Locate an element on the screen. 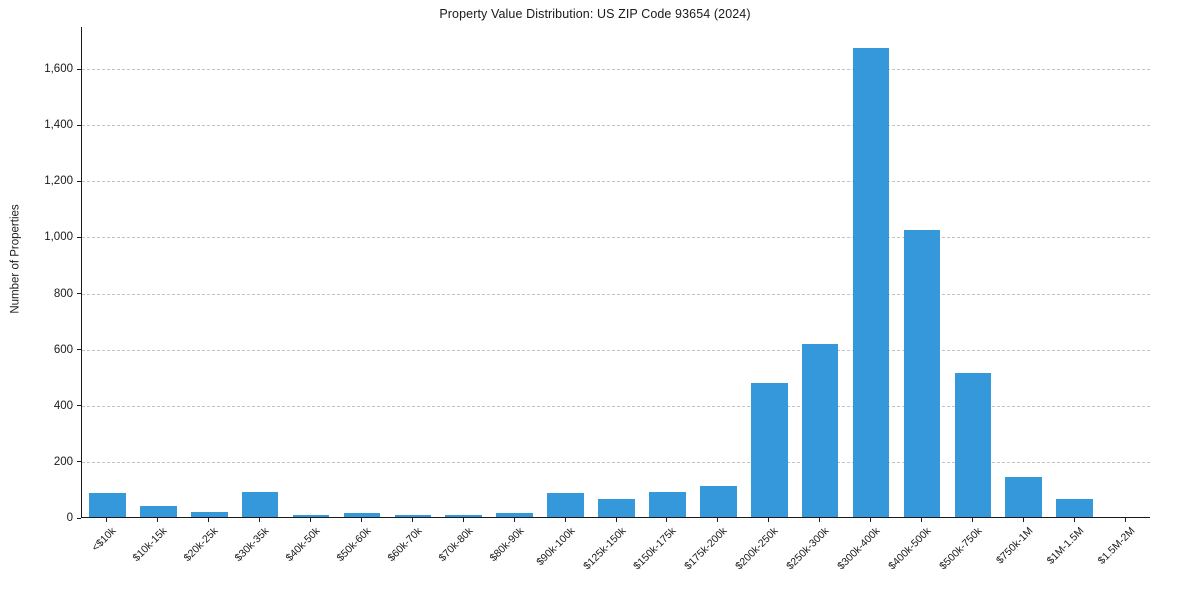  x-axis-tick-label: $500k-750k is located at coordinates (961, 549).